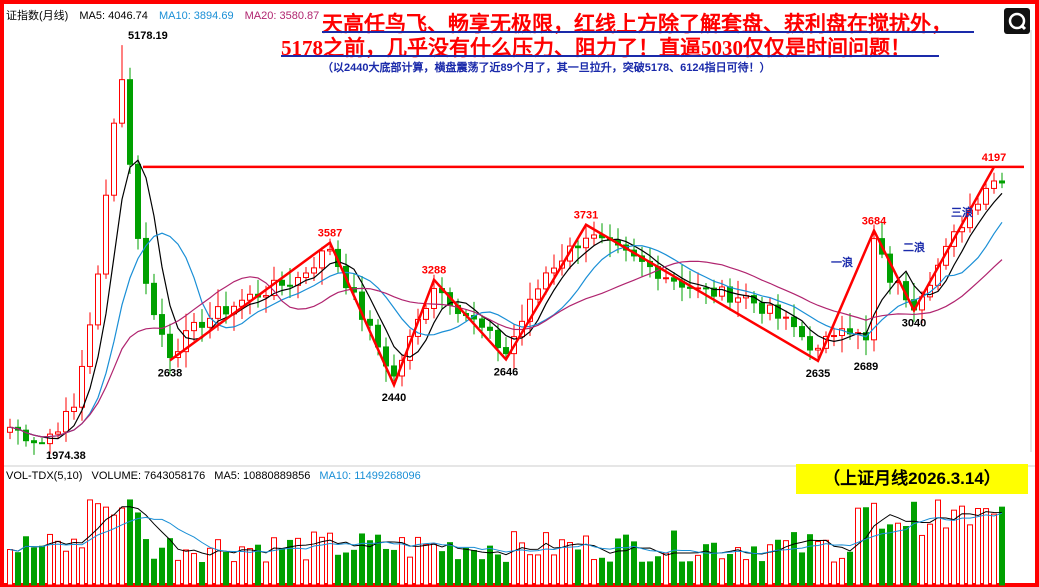 The image size is (1039, 587). What do you see at coordinates (914, 247) in the screenshot?
I see `wave-label: 二浪` at bounding box center [914, 247].